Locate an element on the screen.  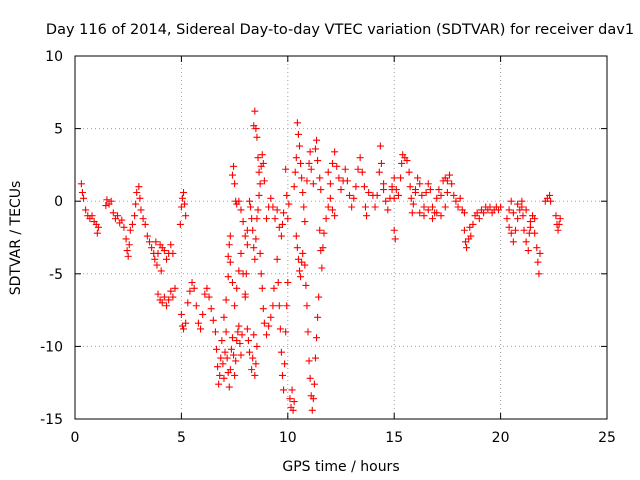
x-tick-label: 10 is located at coordinates (288, 438).